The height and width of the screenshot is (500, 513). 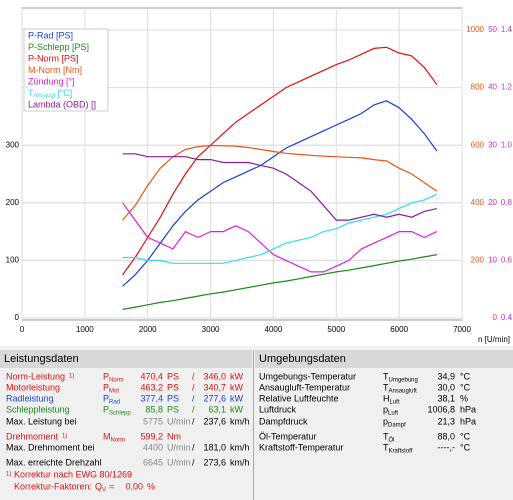 What do you see at coordinates (392, 440) in the screenshot?
I see `symbol-sub: Öl` at bounding box center [392, 440].